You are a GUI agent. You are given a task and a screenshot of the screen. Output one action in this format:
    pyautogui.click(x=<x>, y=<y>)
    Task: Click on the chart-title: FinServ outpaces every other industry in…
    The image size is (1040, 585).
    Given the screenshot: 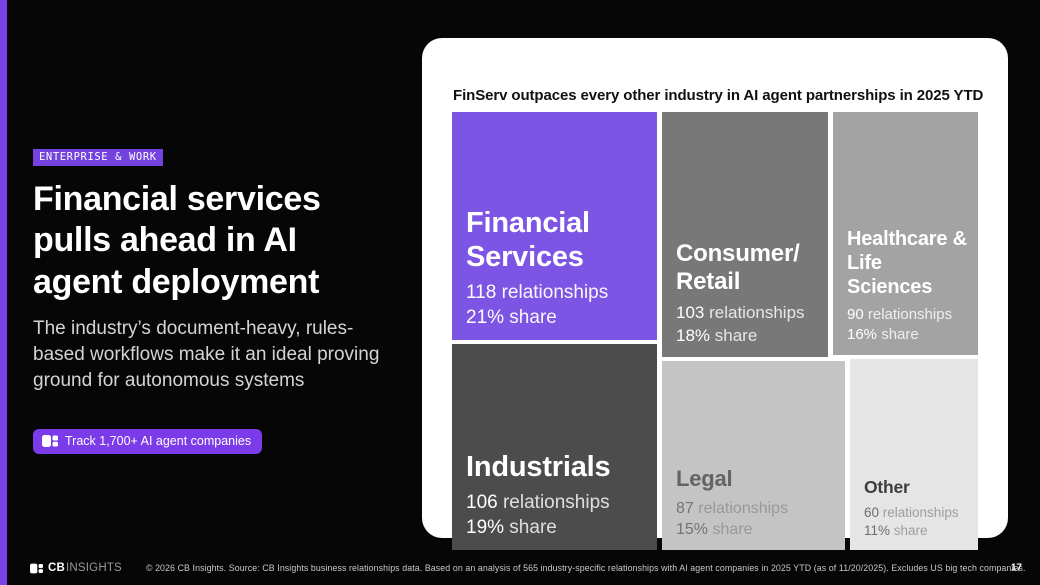 What is the action you would take?
    pyautogui.click(x=718, y=95)
    